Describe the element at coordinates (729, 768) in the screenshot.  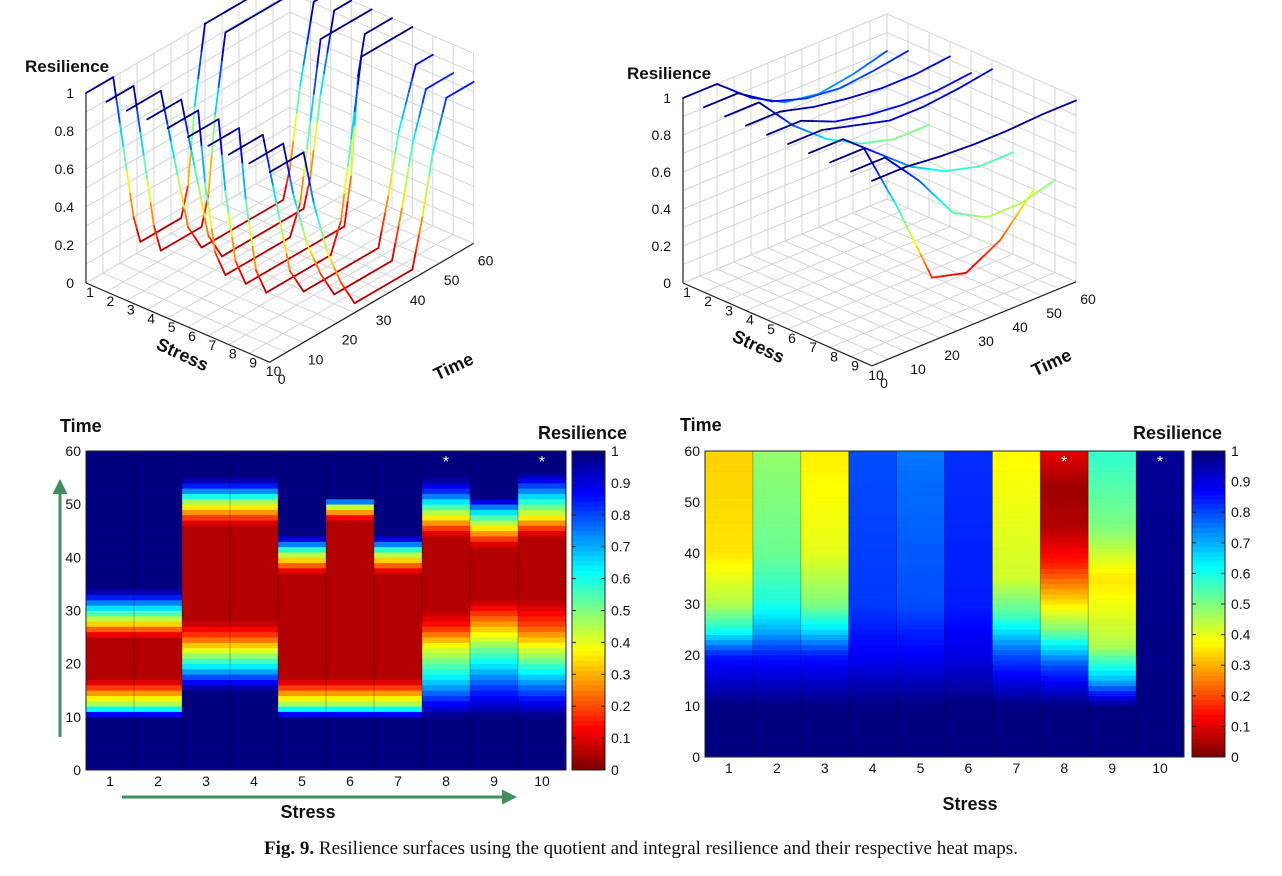
I see `x-tick-label: 1` at that location.